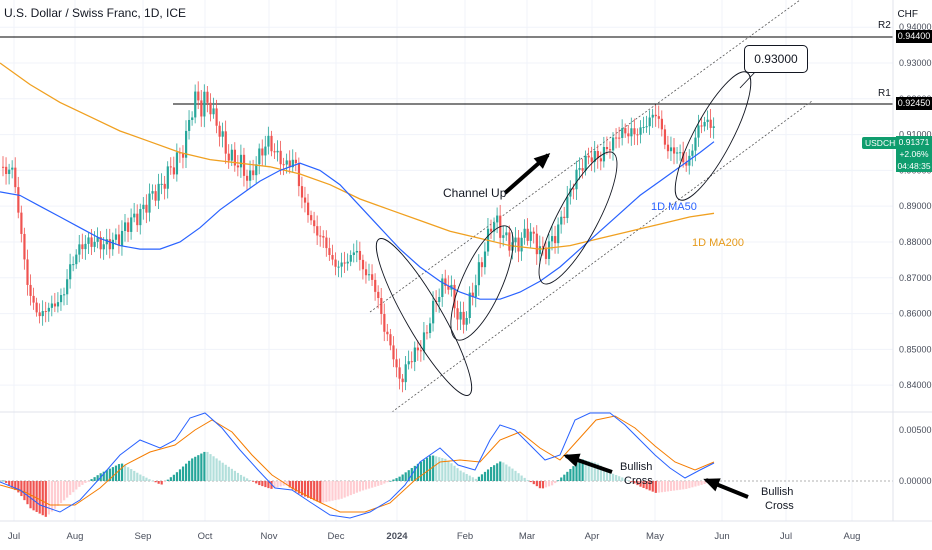  I want to click on ma200-label: 1D MA200, so click(718, 243).